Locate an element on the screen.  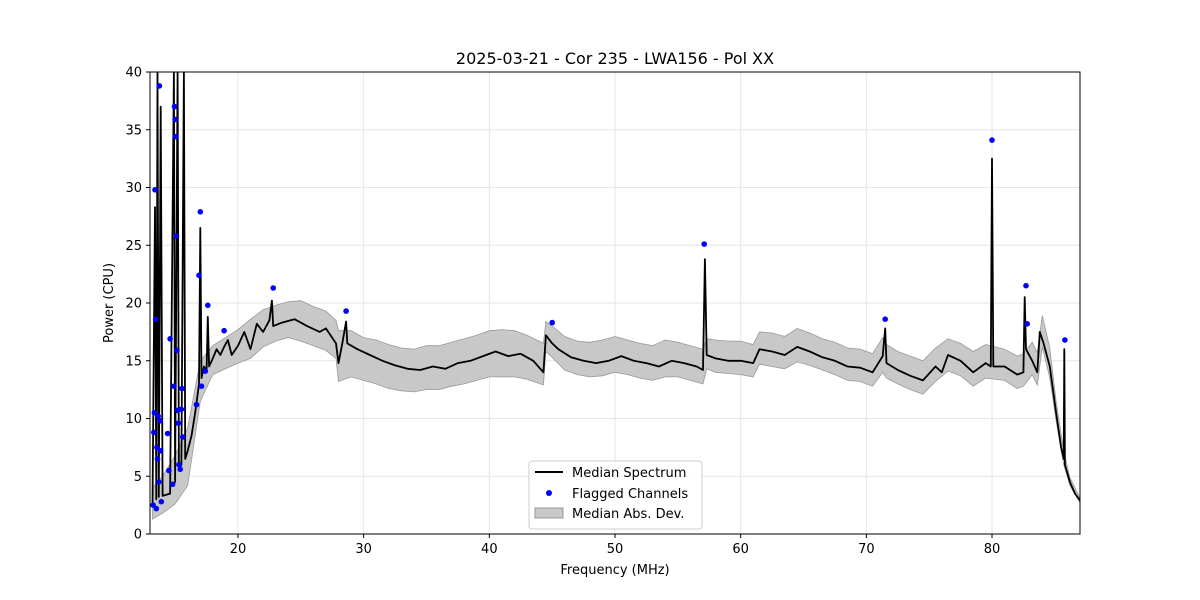
y-tick-label: 25 is located at coordinates (133, 246).